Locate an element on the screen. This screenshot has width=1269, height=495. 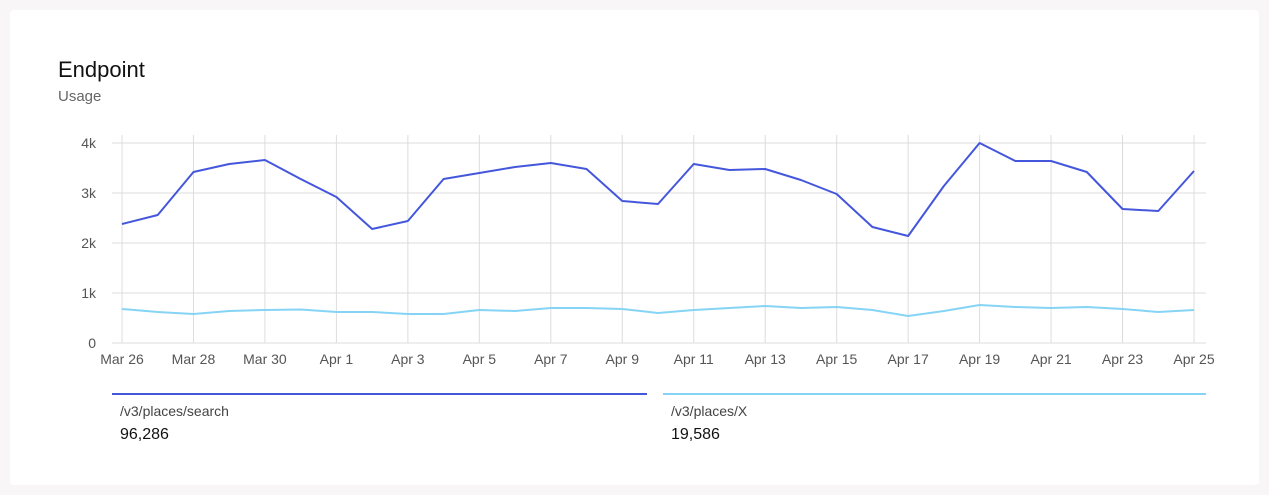
y-tick-label: 4k is located at coordinates (89, 143).